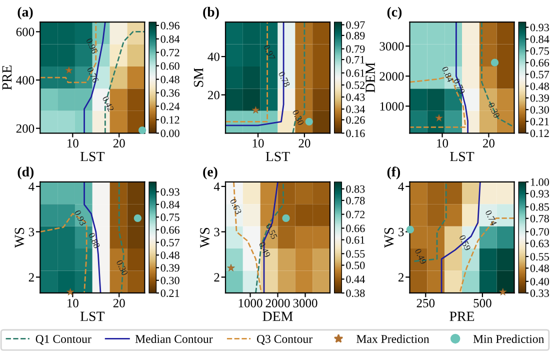 The width and height of the screenshot is (550, 356). What do you see at coordinates (214, 95) in the screenshot?
I see `y-tick-label: 20` at bounding box center [214, 95].